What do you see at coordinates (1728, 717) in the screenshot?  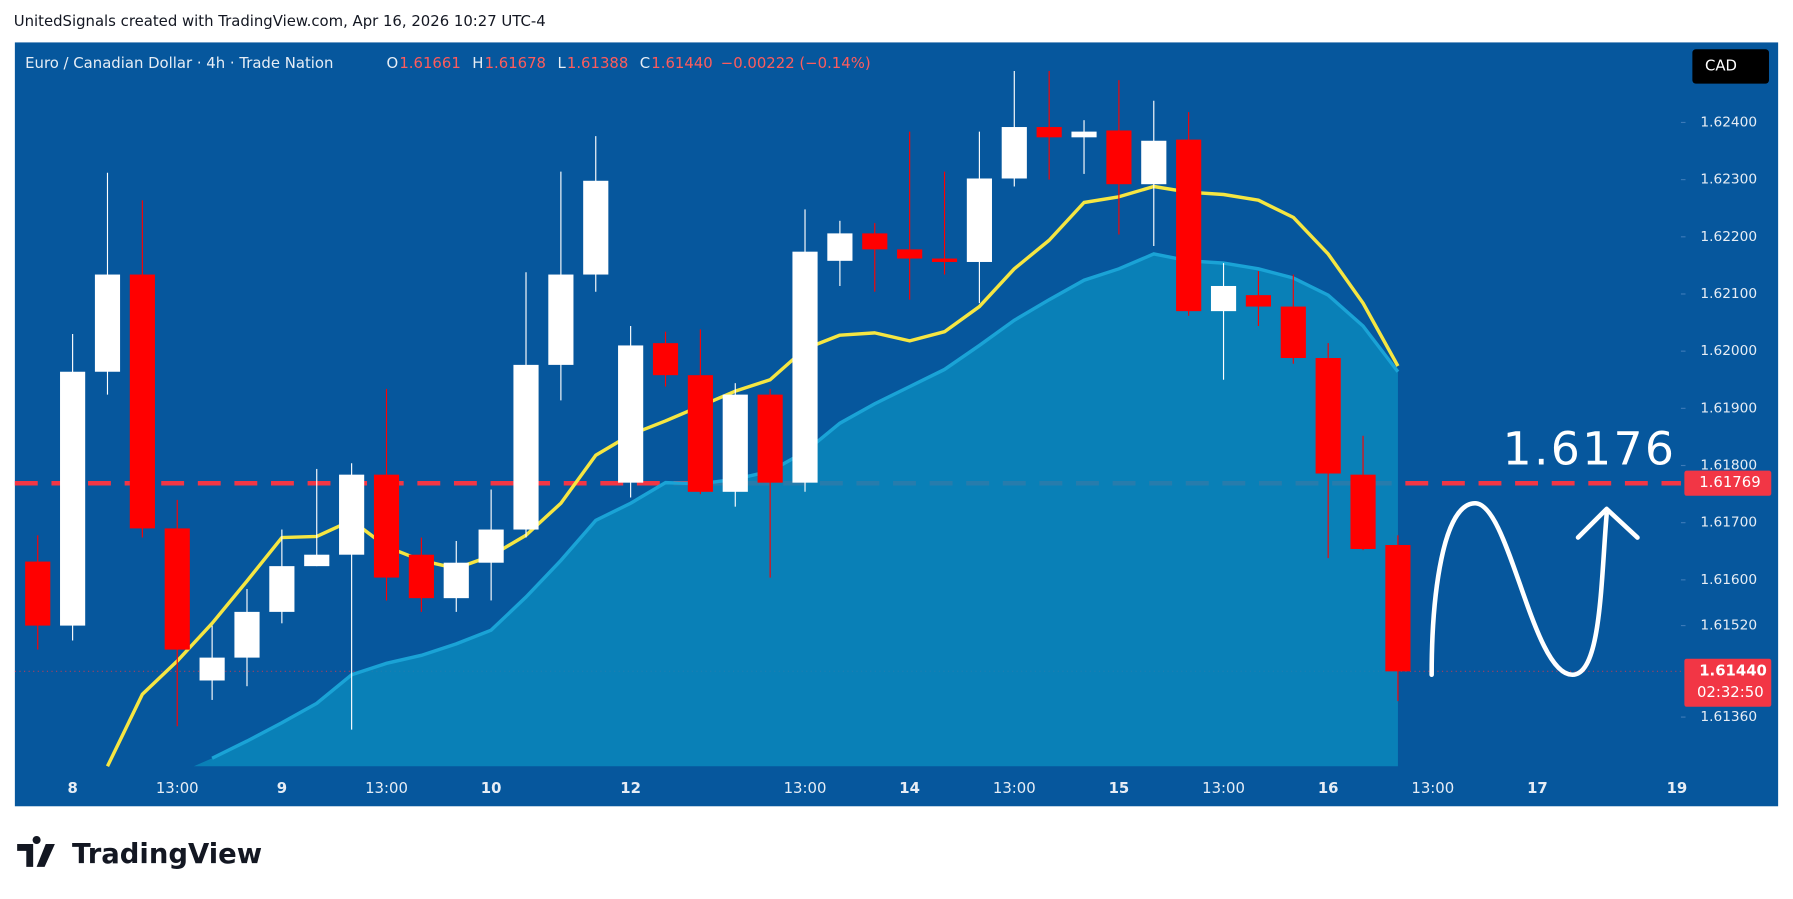 I see `y-tick-label: 1.61360` at bounding box center [1728, 717].